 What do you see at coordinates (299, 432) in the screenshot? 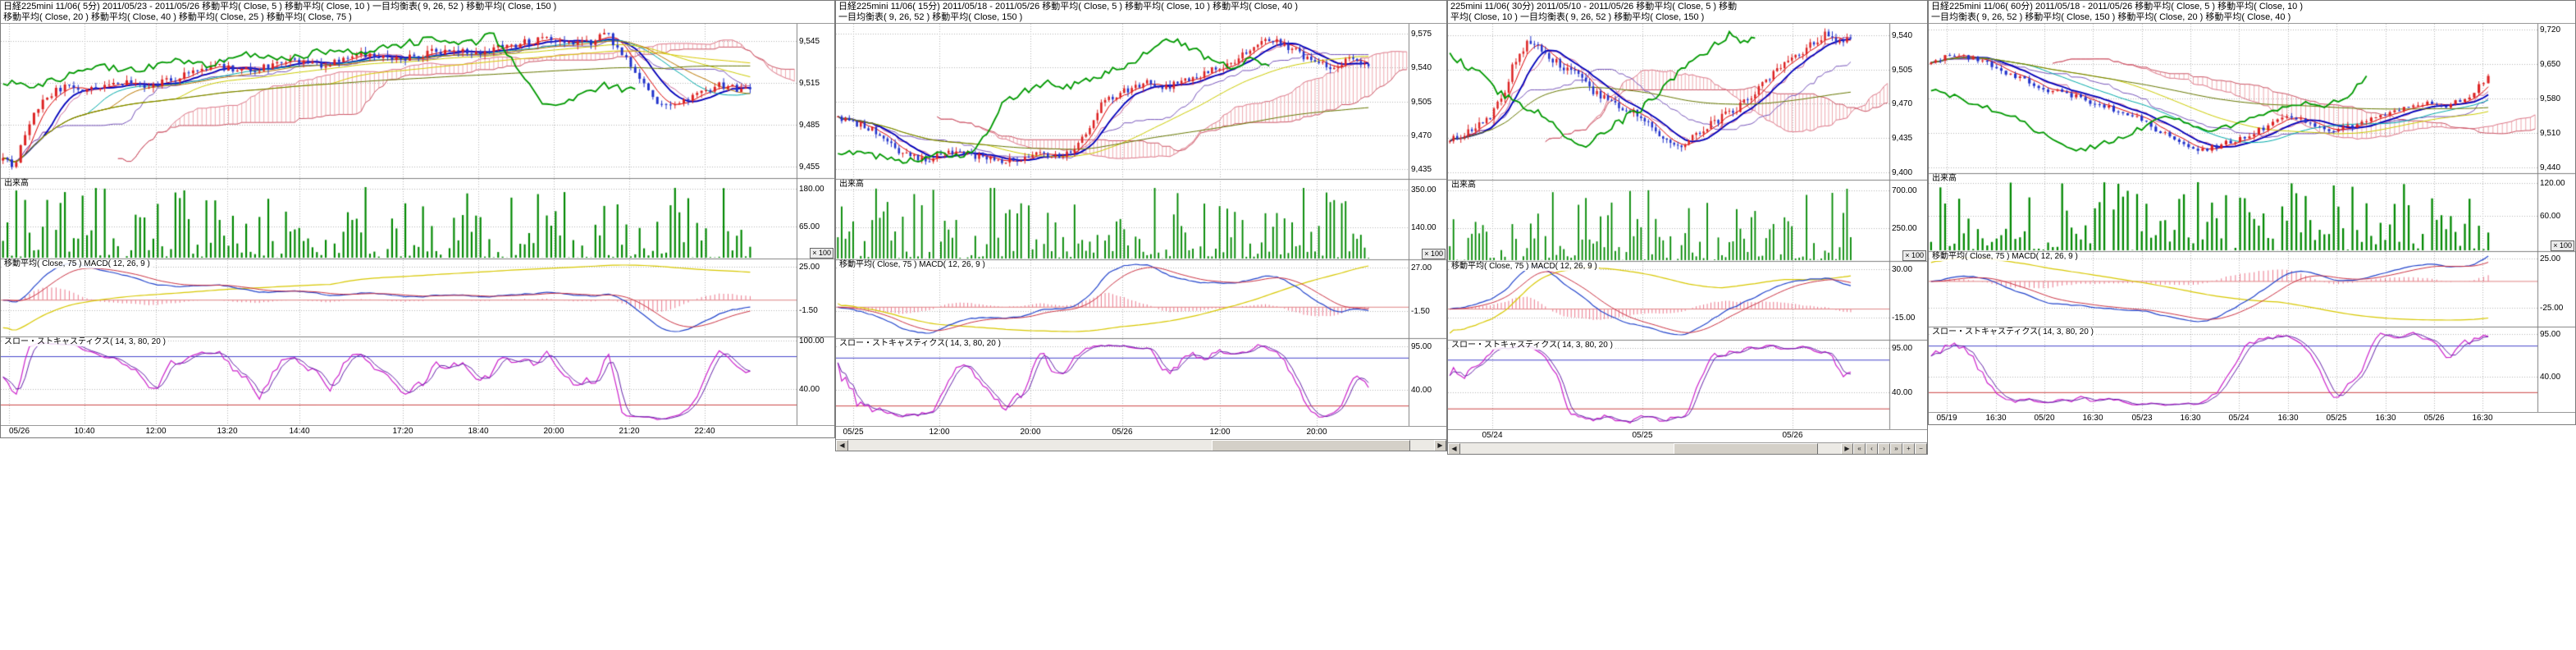
I see `time-axis-label: 14:40` at bounding box center [299, 432].